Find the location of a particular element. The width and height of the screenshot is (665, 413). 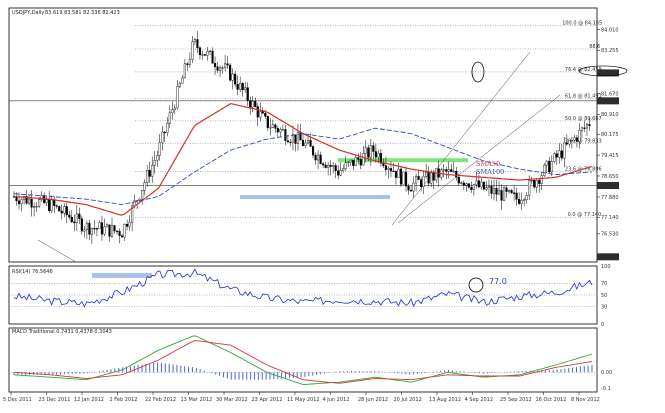

macd-tick-label: 0.00 is located at coordinates (606, 373).